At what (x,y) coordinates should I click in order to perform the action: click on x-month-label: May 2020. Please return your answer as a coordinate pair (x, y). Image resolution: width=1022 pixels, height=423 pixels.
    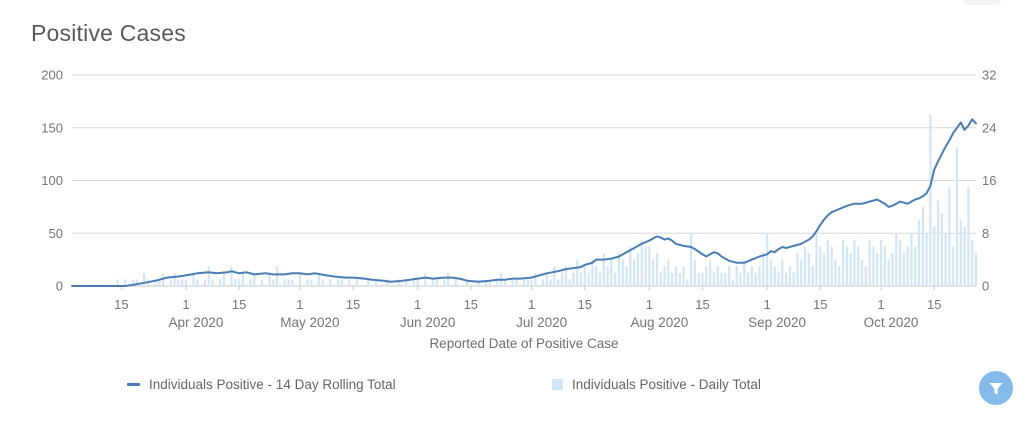
    Looking at the image, I should click on (309, 322).